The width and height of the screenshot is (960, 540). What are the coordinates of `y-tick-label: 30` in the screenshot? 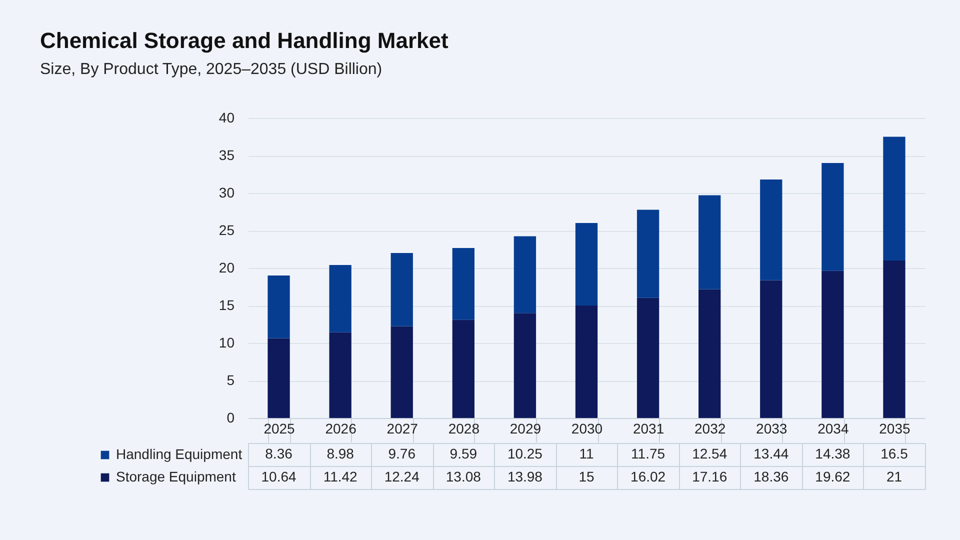 It's located at (226, 192).